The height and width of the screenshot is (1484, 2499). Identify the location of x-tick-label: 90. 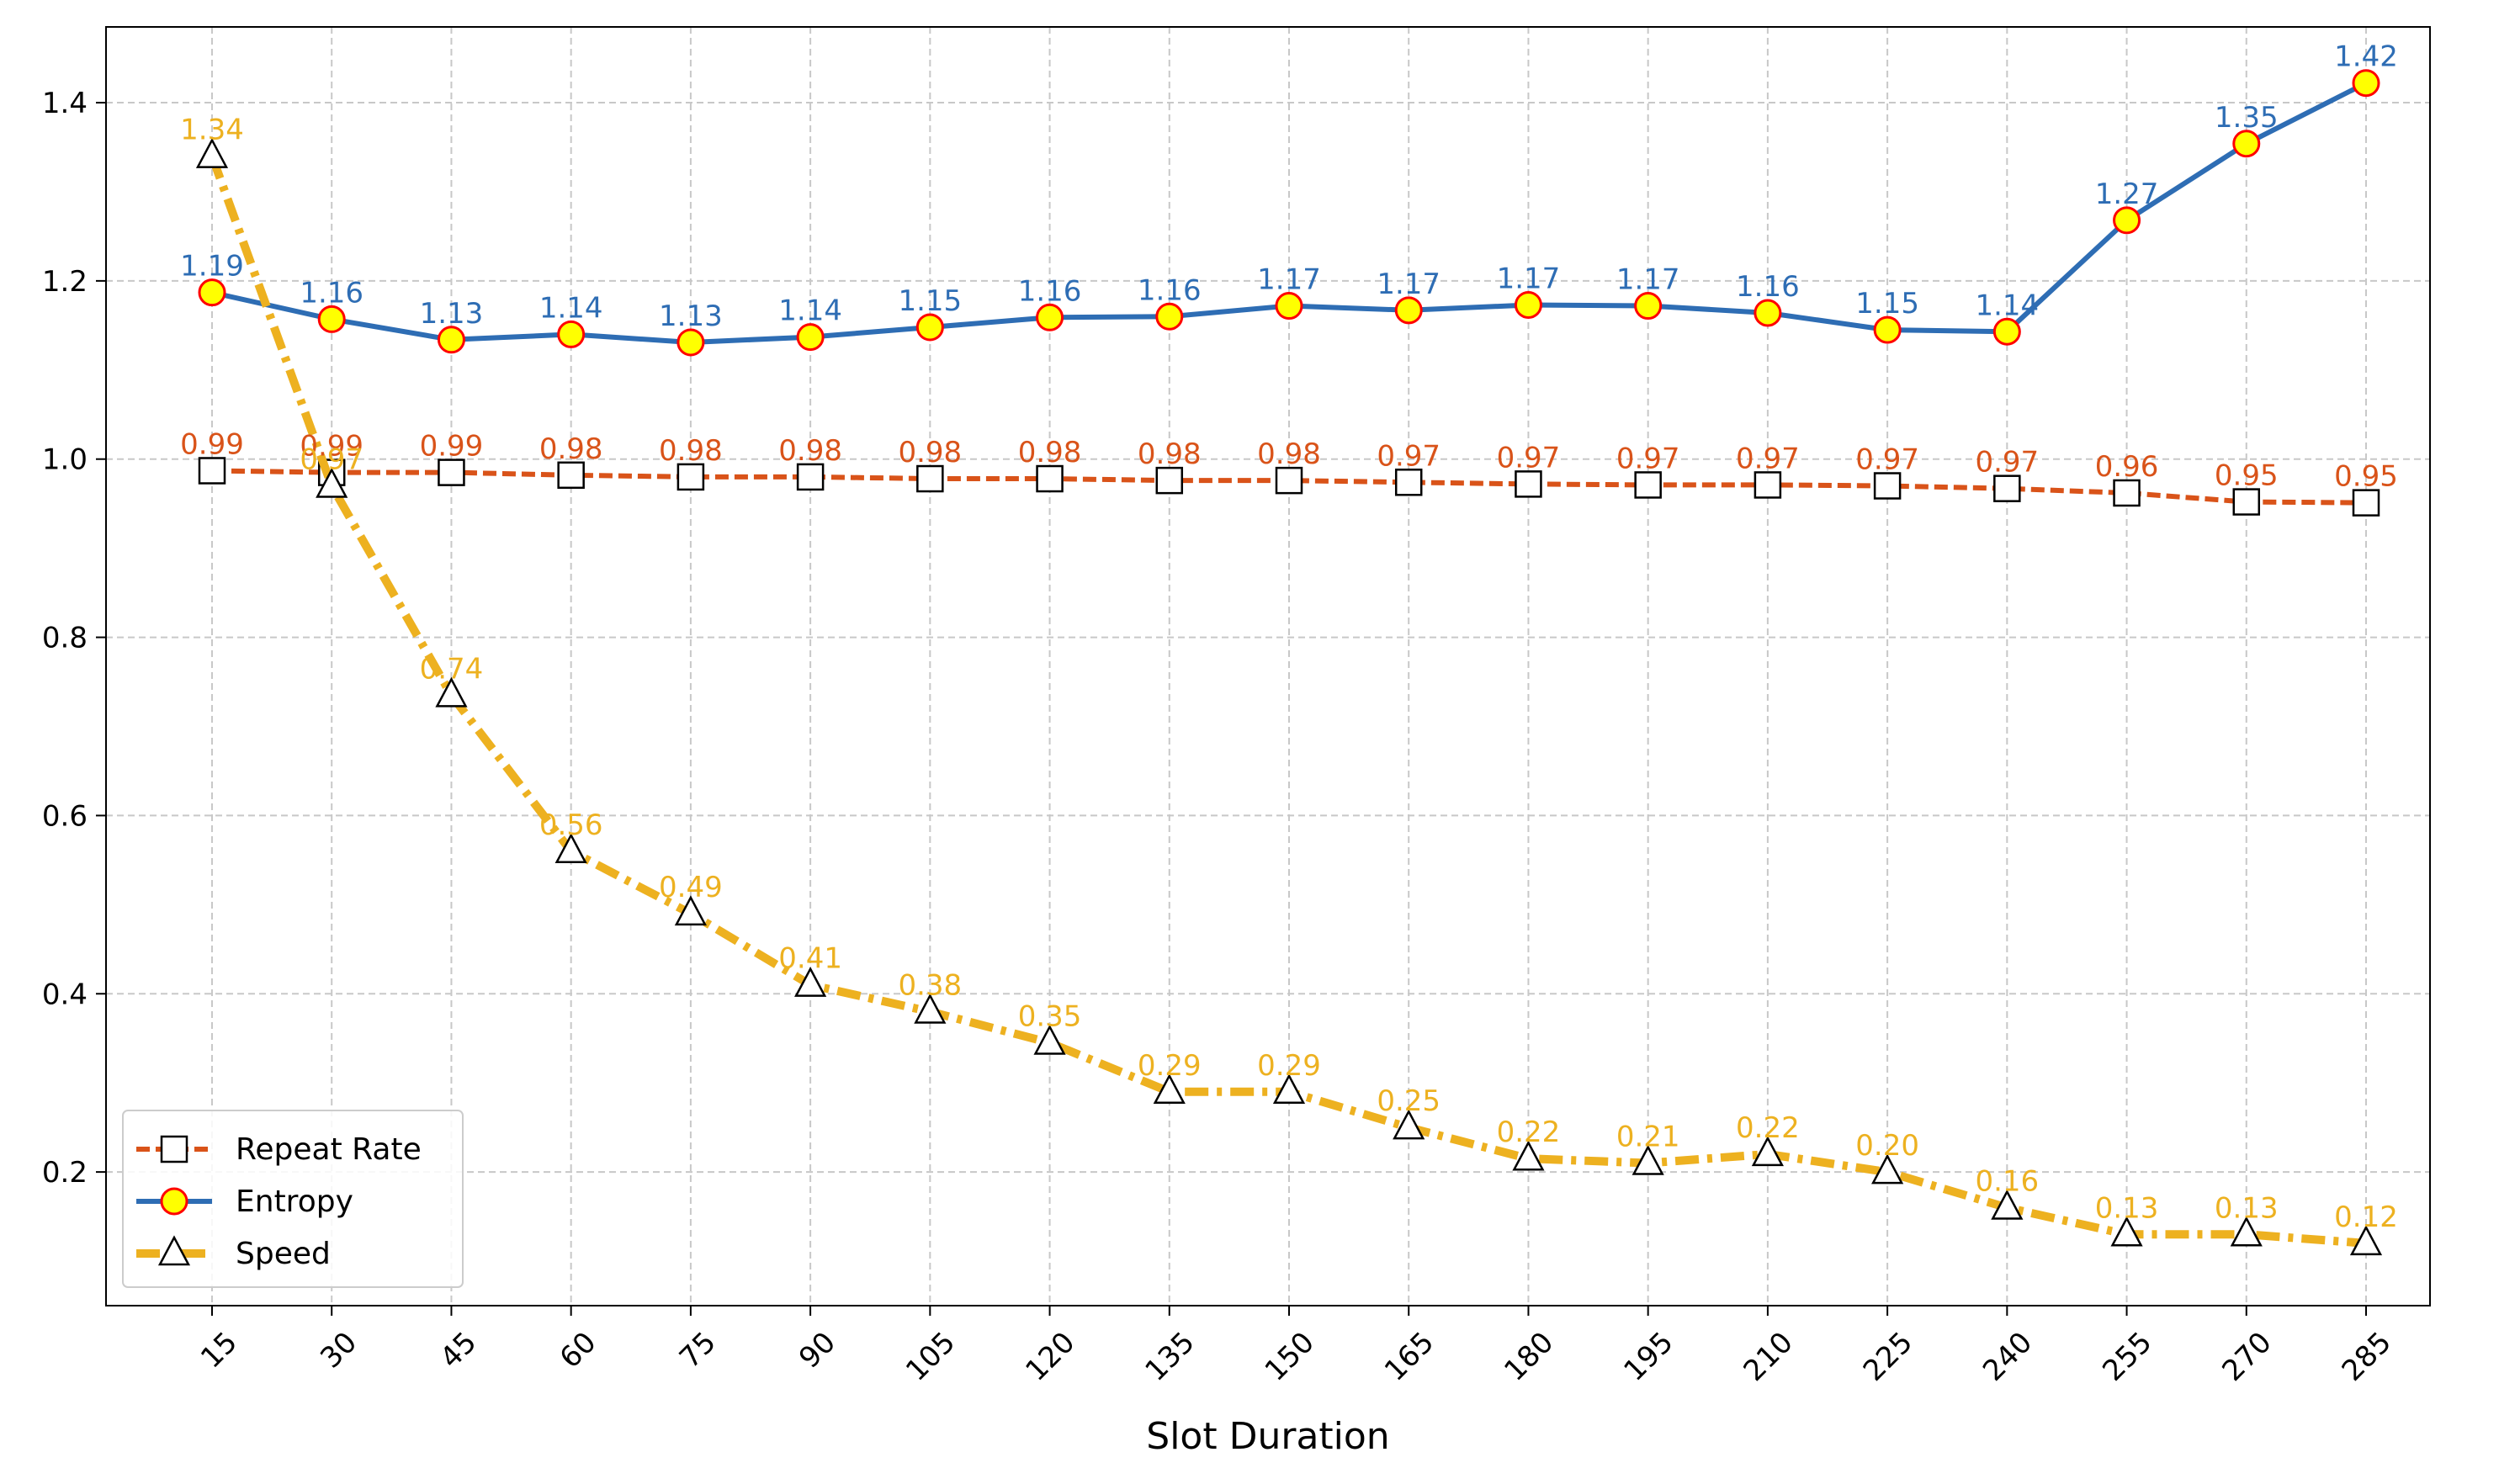
(818, 1350).